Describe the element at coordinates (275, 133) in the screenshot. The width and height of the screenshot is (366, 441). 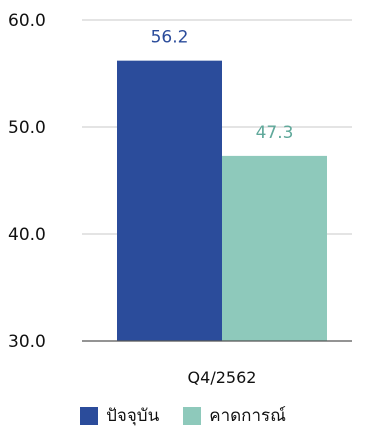
I see `data-label: 47.3` at that location.